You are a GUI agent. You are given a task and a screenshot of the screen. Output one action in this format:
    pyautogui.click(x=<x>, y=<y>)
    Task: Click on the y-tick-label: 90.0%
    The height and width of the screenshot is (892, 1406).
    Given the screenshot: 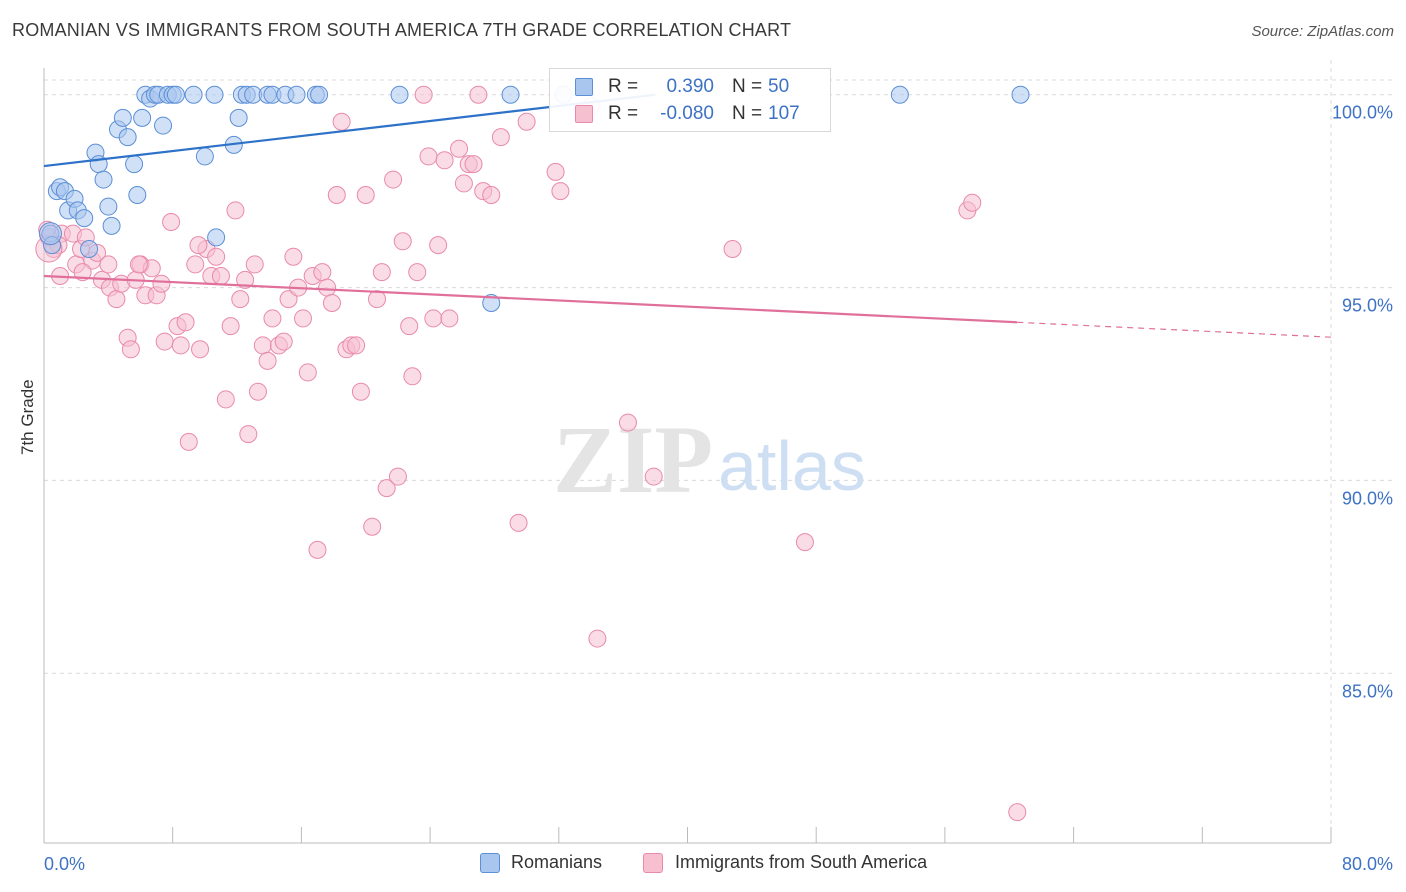 What is the action you would take?
    pyautogui.click(x=1367, y=498)
    